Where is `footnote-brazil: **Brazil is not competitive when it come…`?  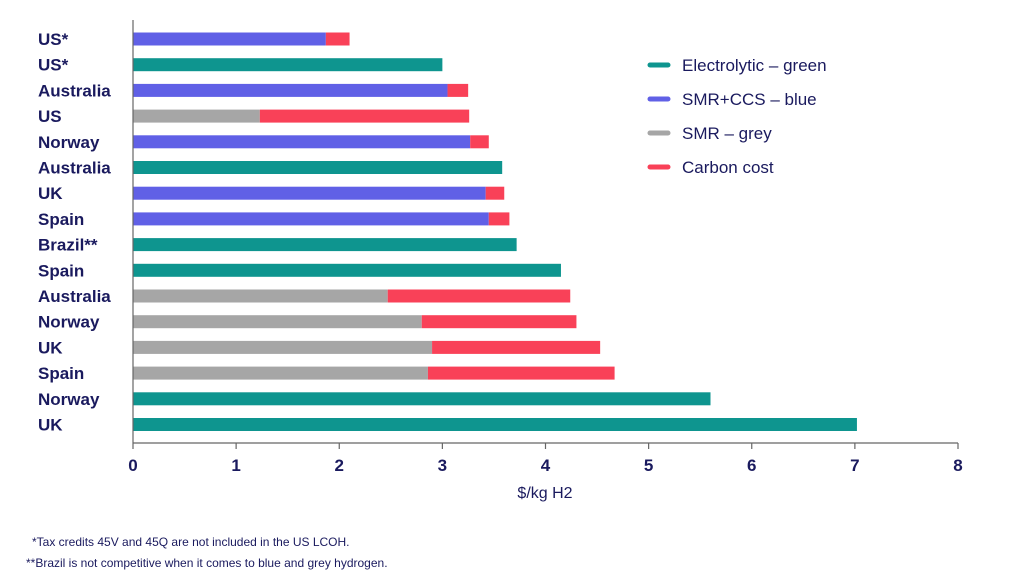
footnote-brazil: **Brazil is not competitive when it come… is located at coordinates (207, 563).